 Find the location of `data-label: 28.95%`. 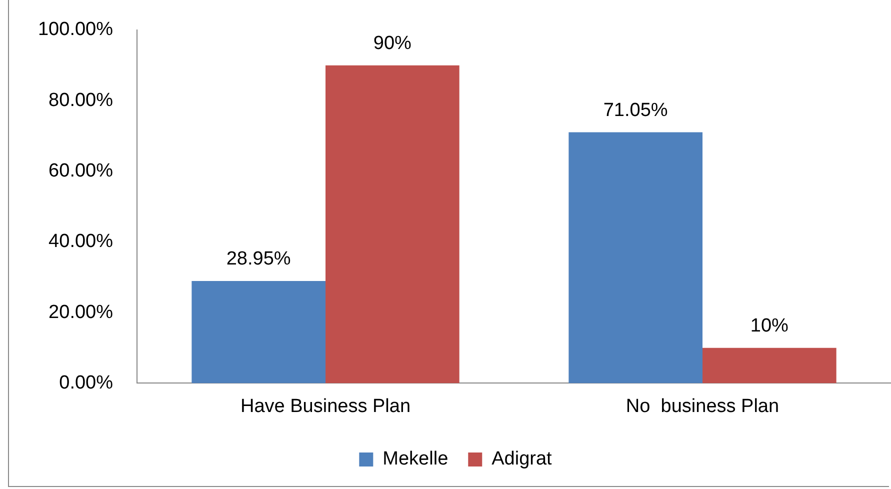

data-label: 28.95% is located at coordinates (258, 259).